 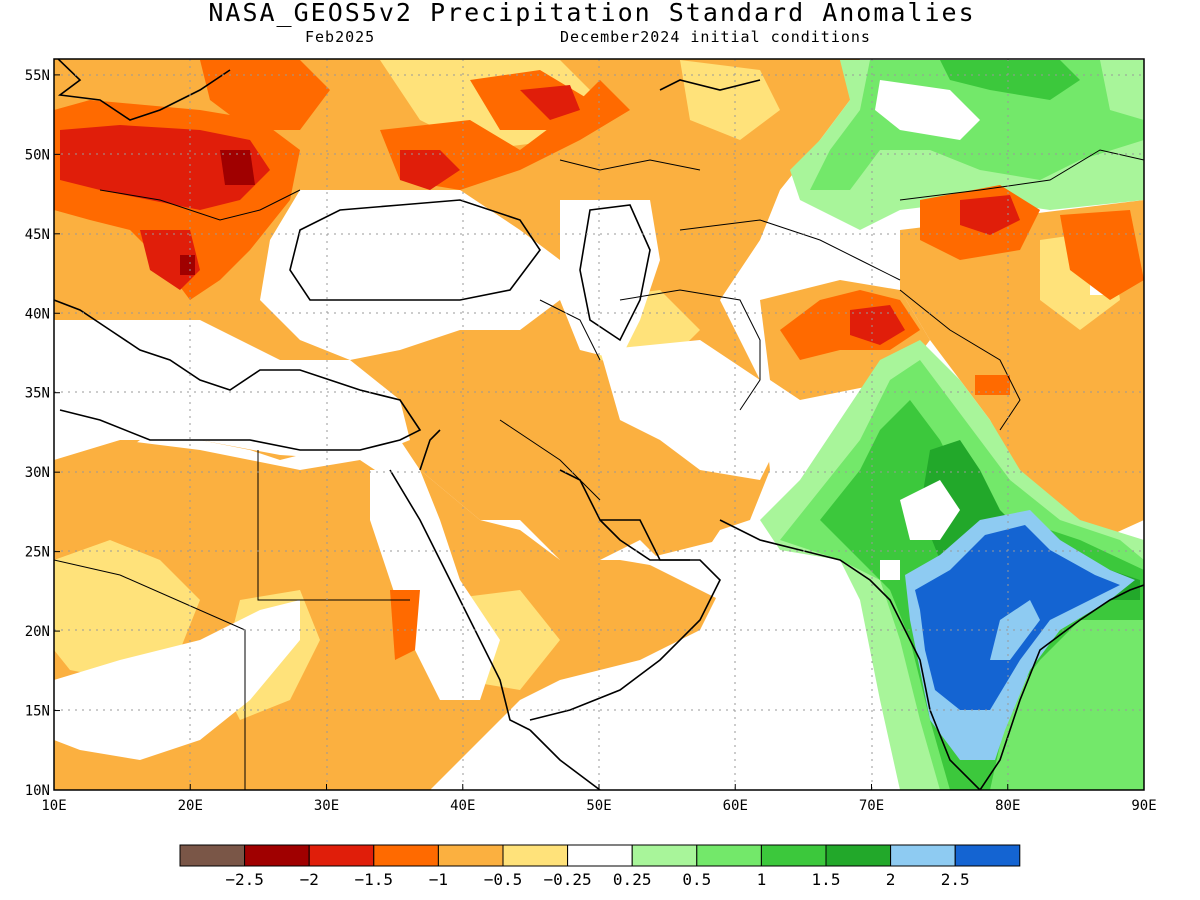 What do you see at coordinates (190, 806) in the screenshot?
I see `lon-tick-label: 20E` at bounding box center [190, 806].